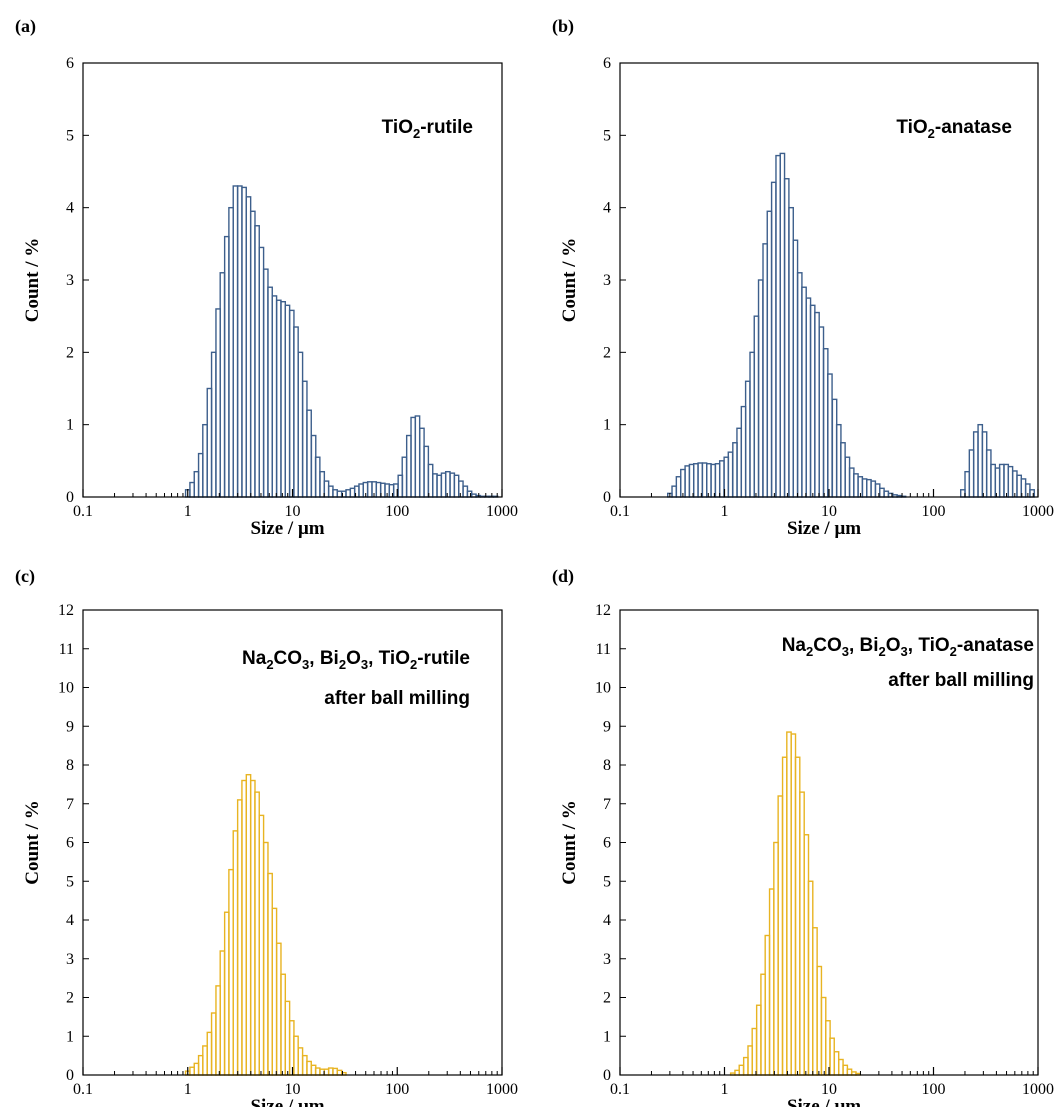 The image size is (1064, 1107). I want to click on panel-label: (a), so click(25, 26).